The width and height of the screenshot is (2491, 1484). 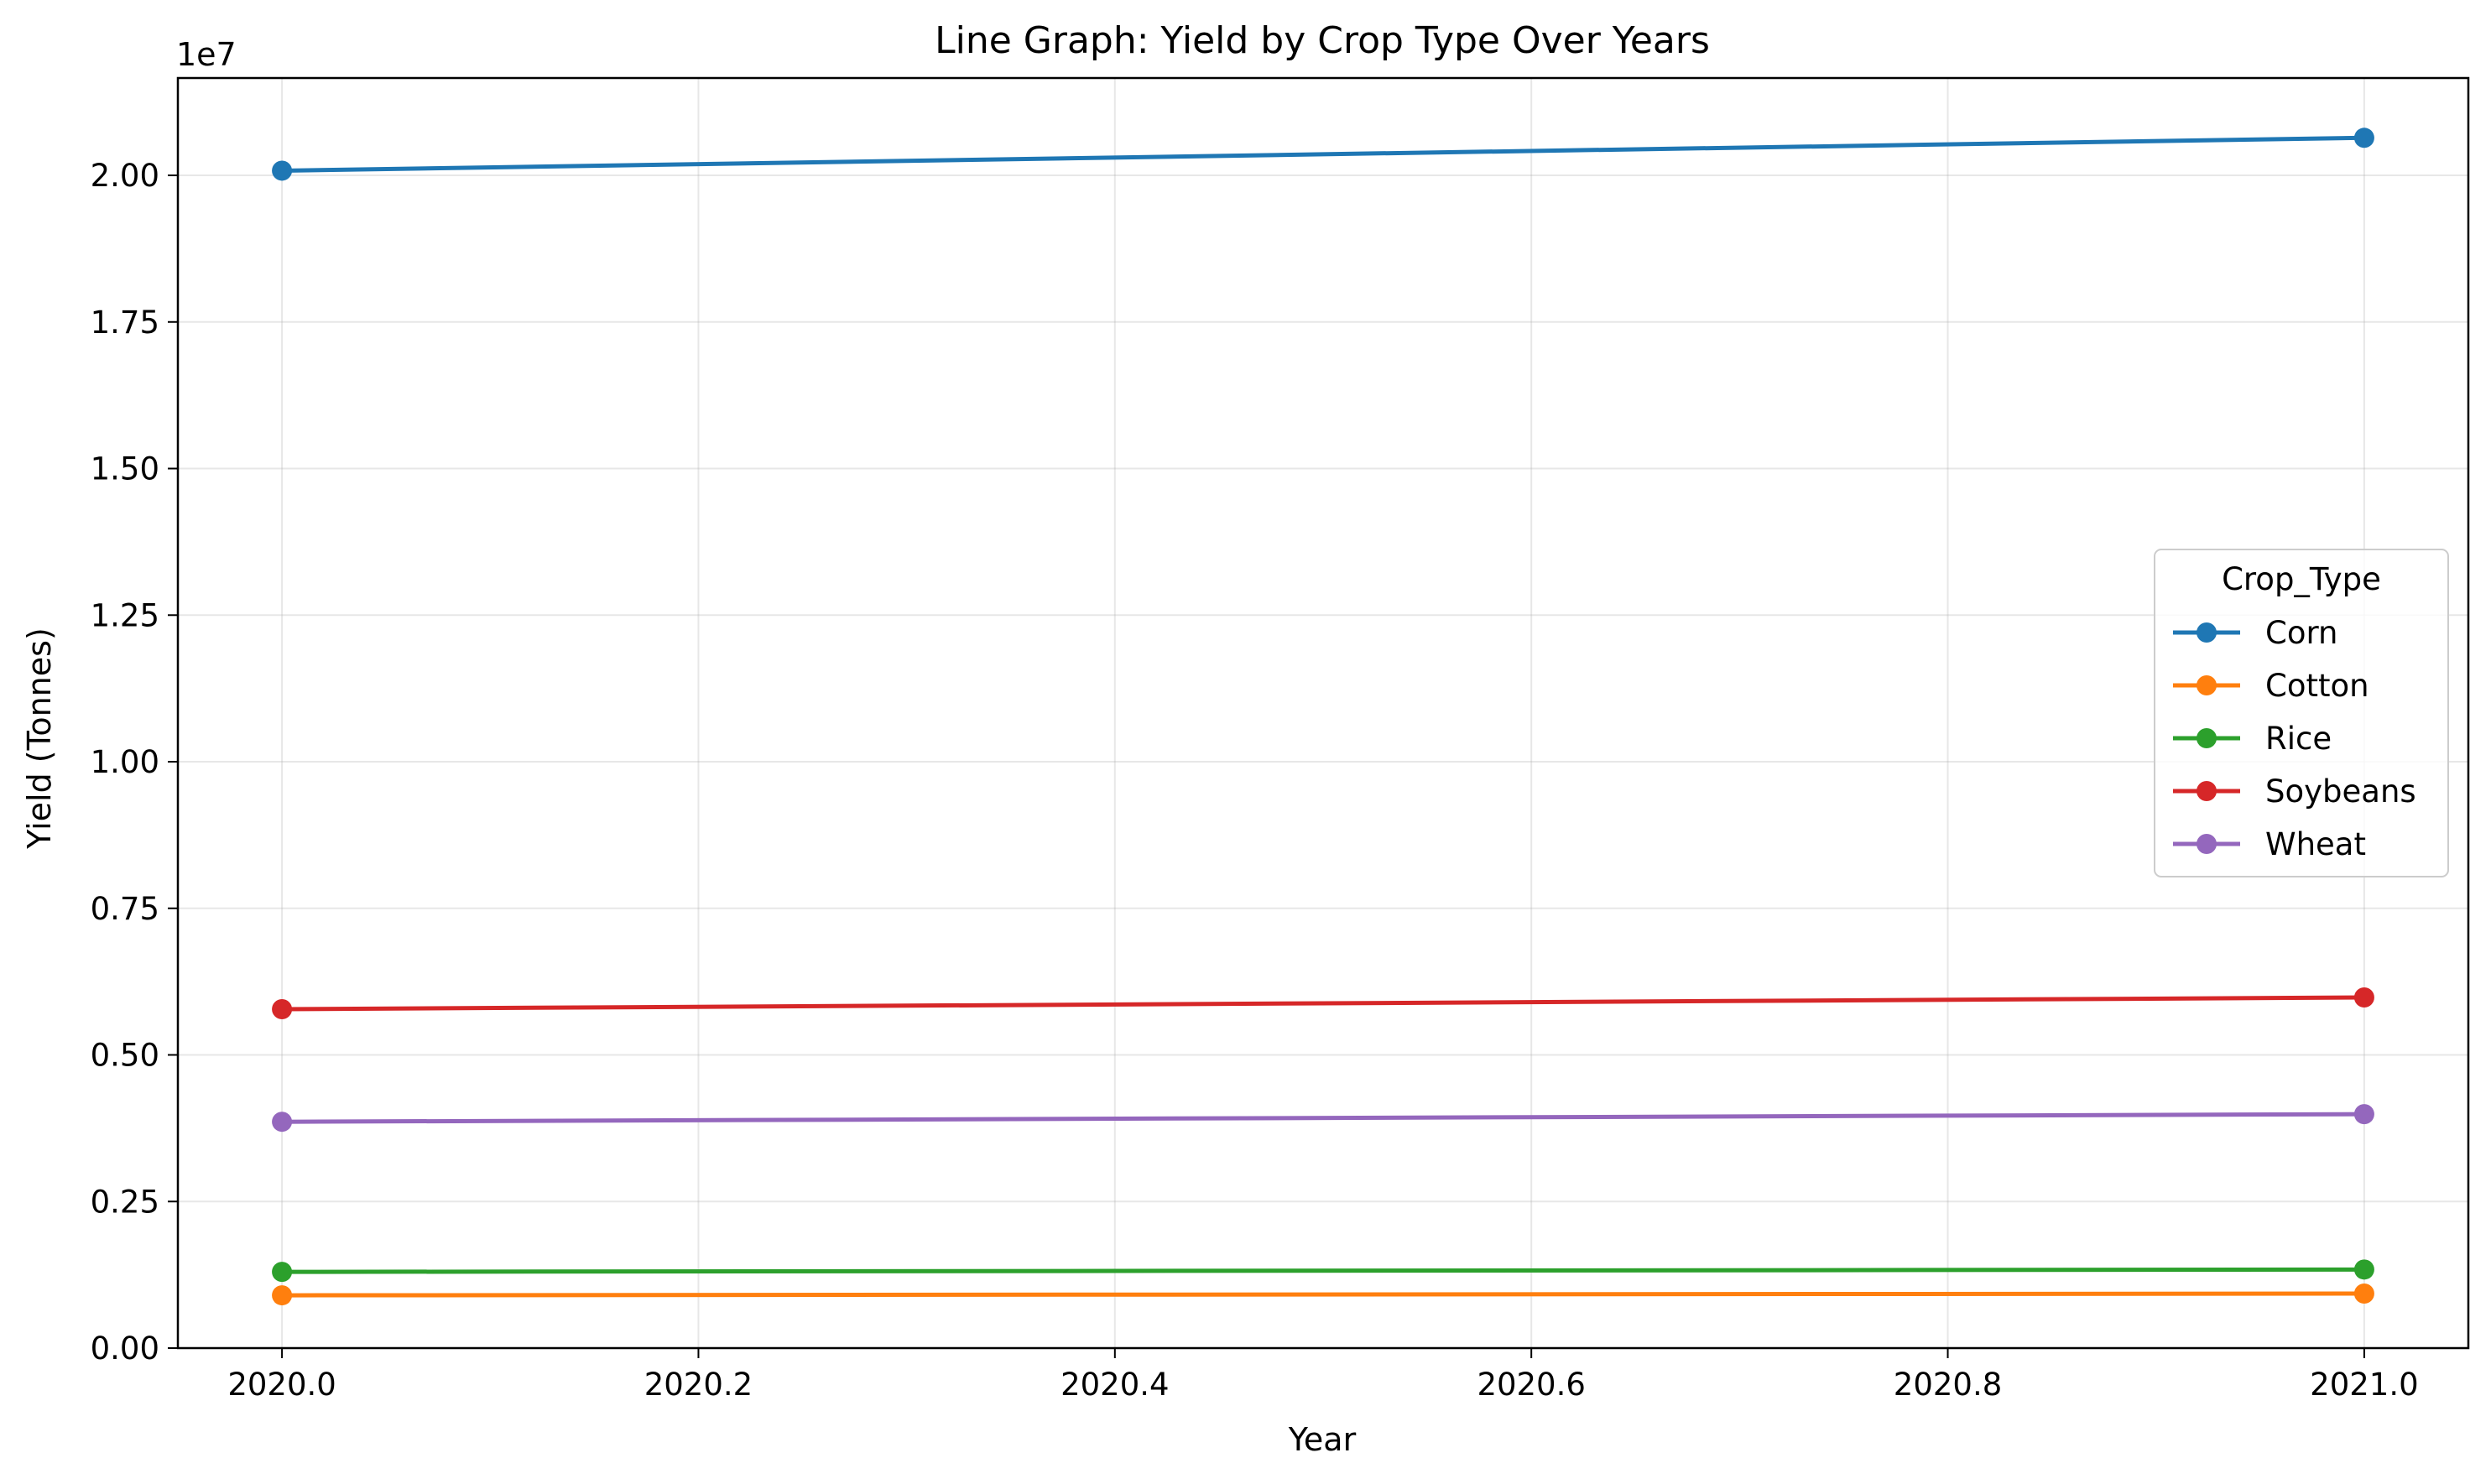 What do you see at coordinates (125, 176) in the screenshot?
I see `y-tick-label: 2.00` at bounding box center [125, 176].